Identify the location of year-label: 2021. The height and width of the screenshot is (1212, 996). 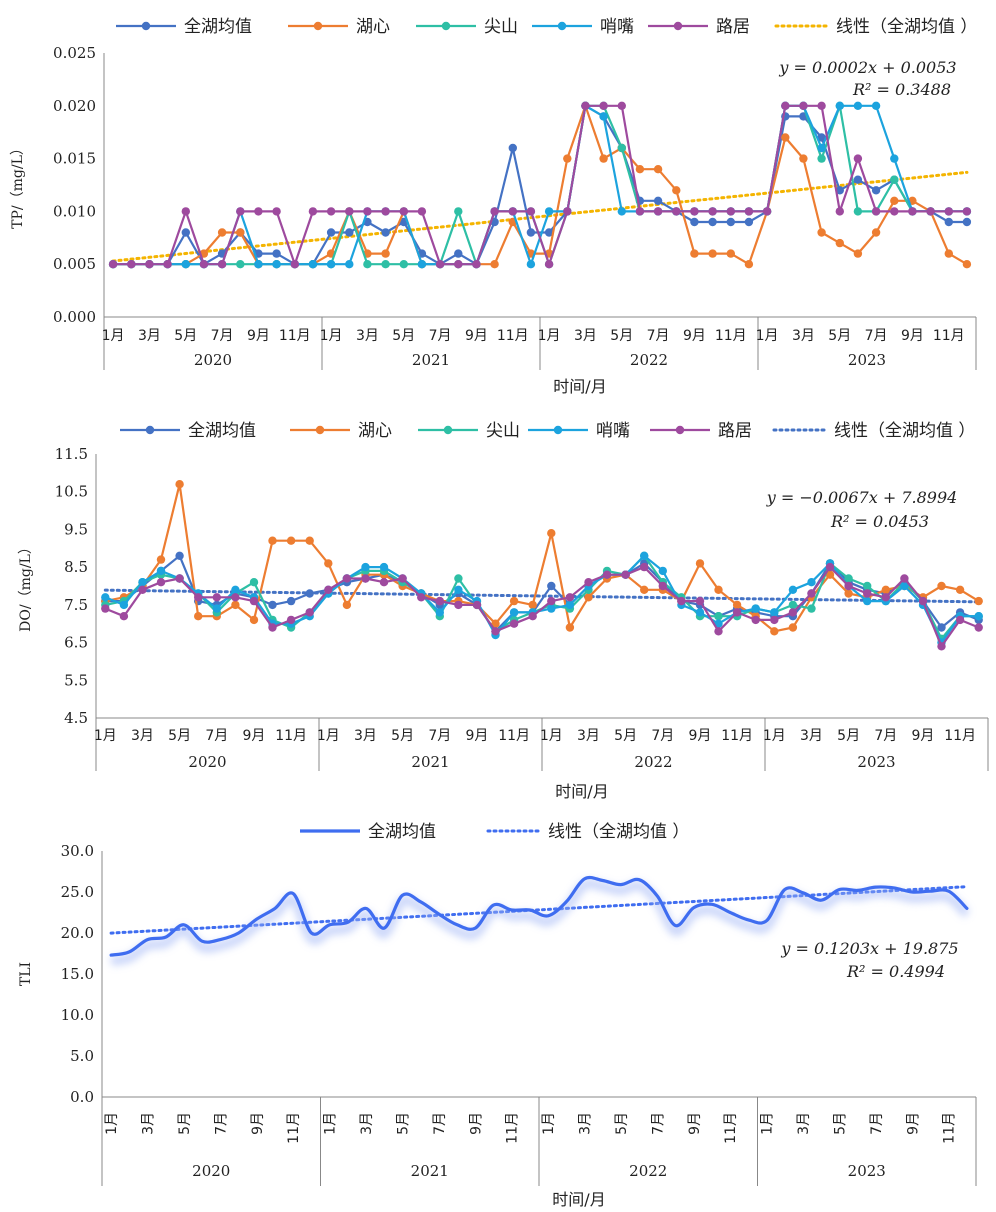
(430, 1171).